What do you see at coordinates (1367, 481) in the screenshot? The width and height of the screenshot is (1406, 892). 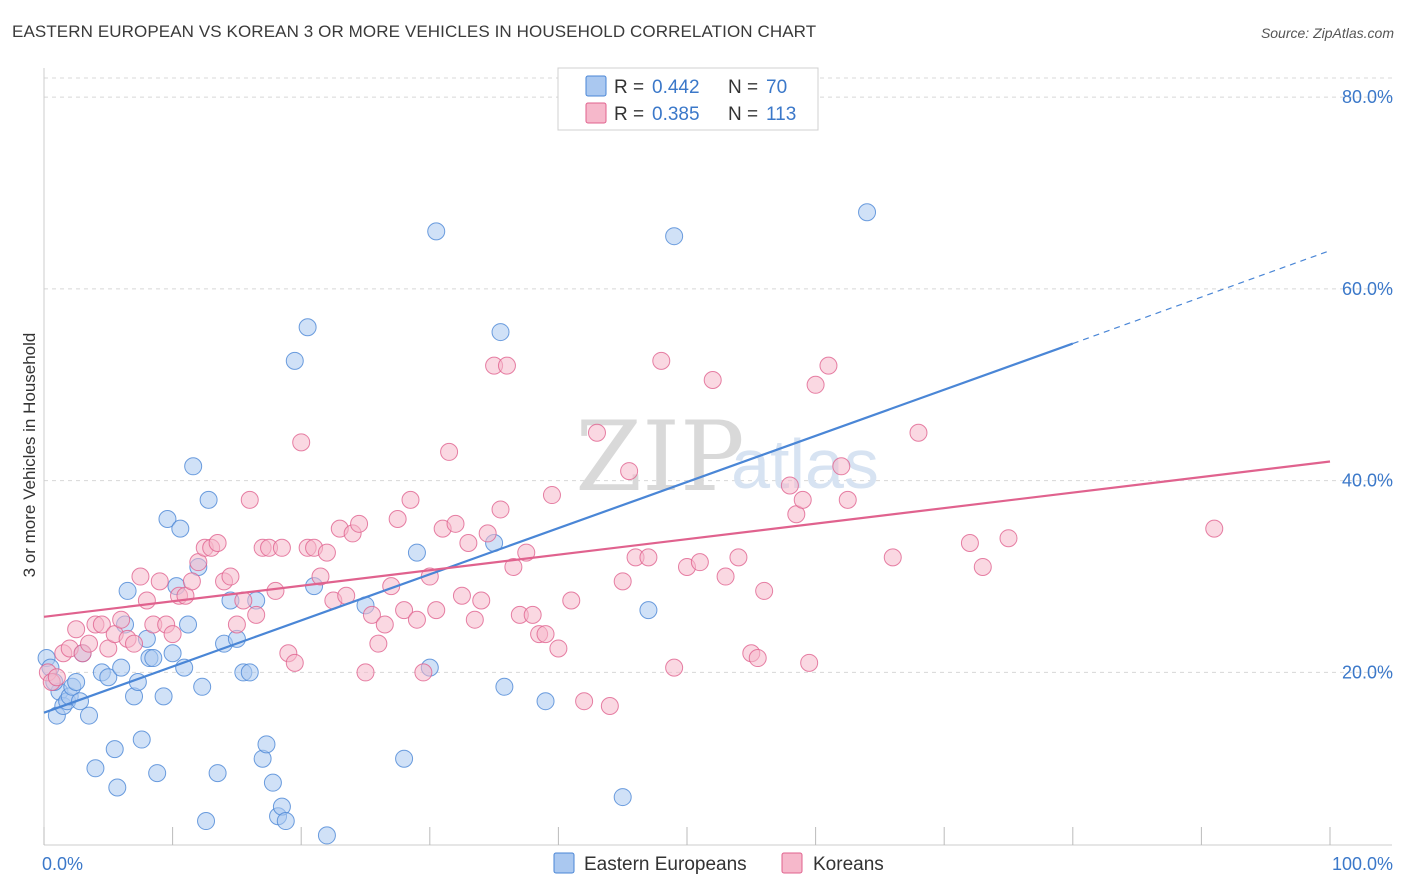 I see `y-tick-label: 40.0%` at bounding box center [1367, 481].